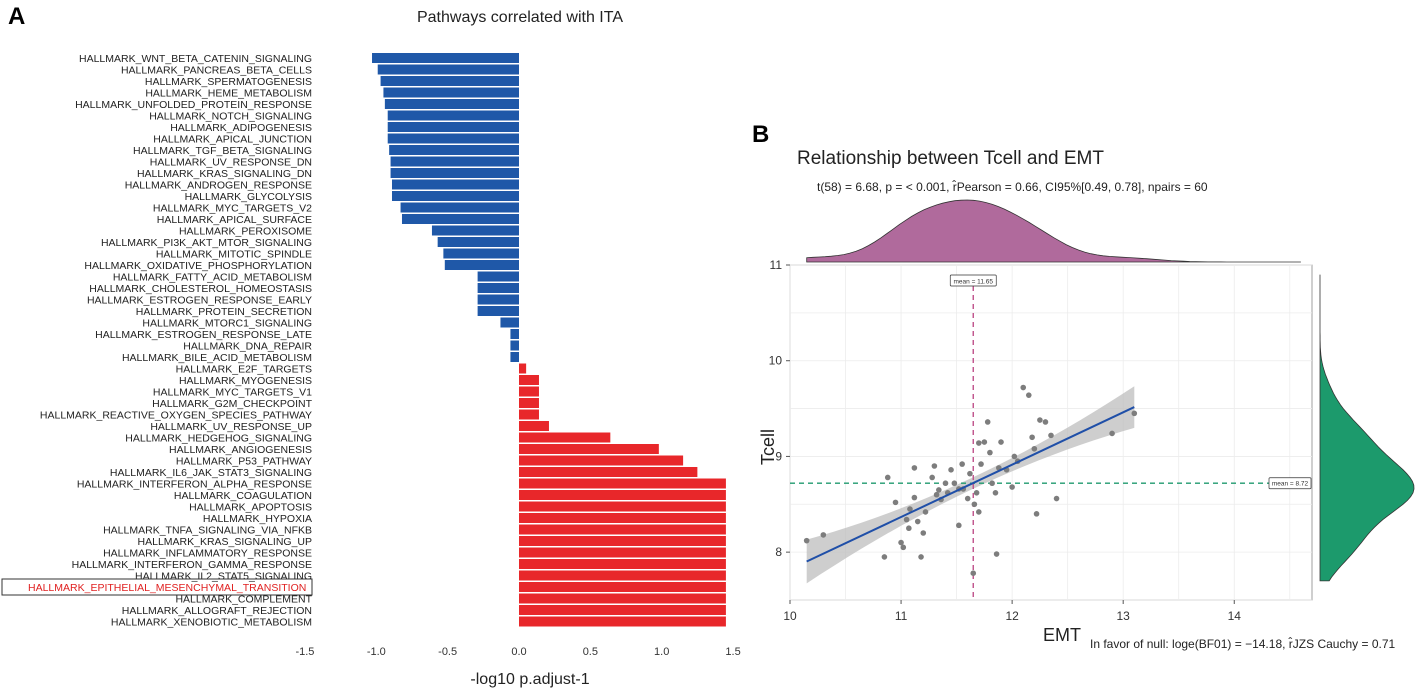  Describe the element at coordinates (518, 652) in the screenshot. I see `x-tick-label: 0.0` at that location.